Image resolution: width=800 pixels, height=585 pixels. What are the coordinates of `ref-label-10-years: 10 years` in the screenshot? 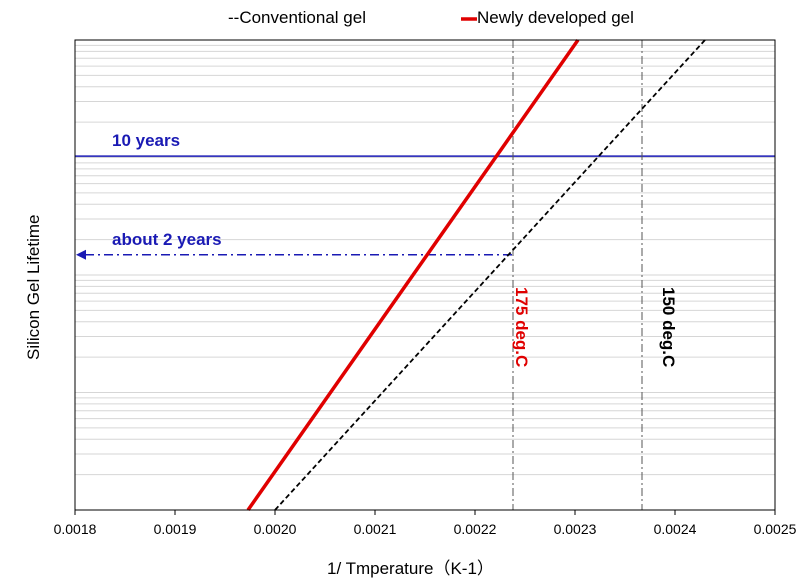 It's located at (146, 140).